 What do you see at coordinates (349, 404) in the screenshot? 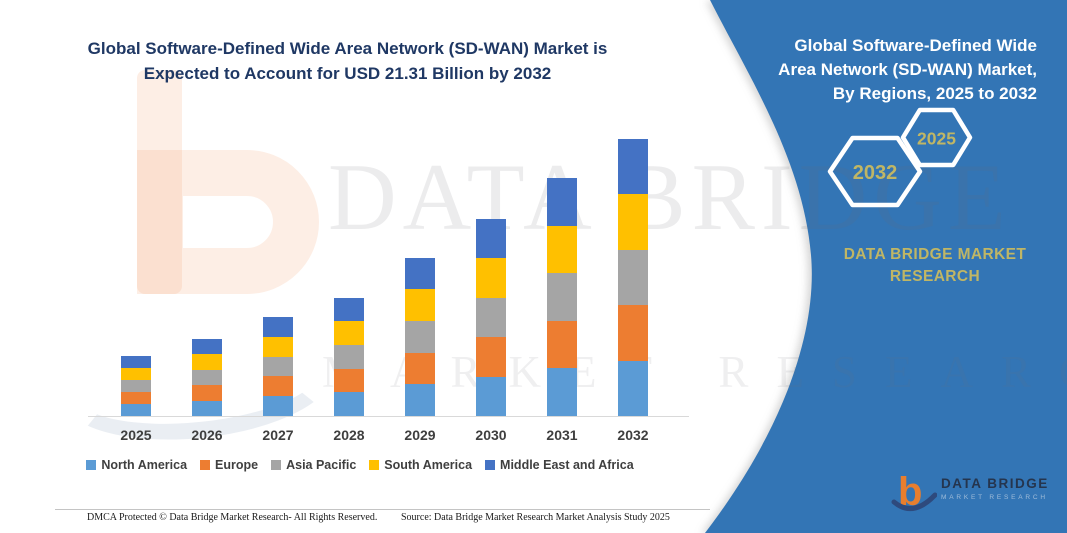
I see `segment-north-america-2028` at bounding box center [349, 404].